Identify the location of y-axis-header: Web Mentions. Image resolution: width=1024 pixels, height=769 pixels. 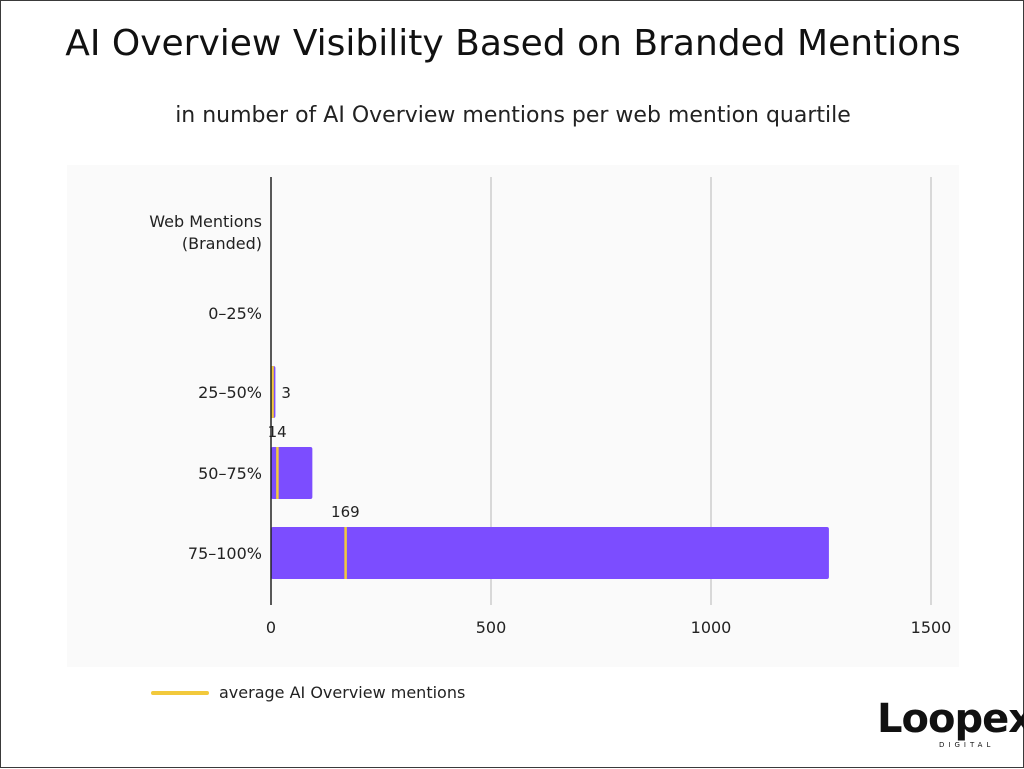
(205, 221).